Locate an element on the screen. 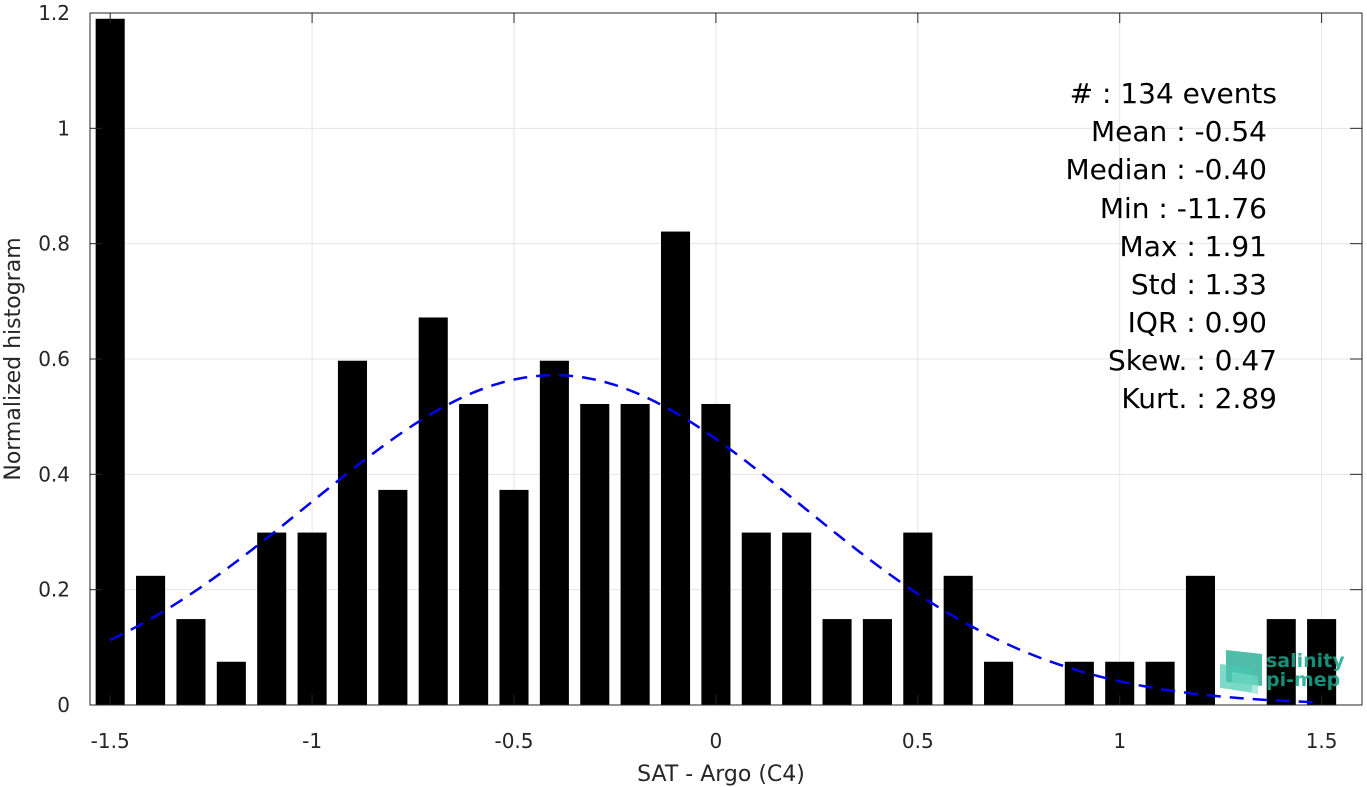  stat-mean: Mean : -0.54 is located at coordinates (1179, 131).